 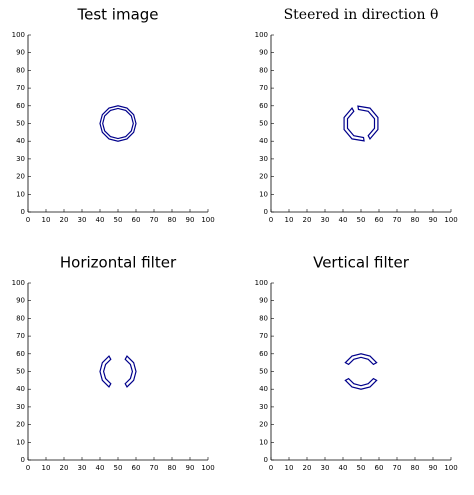 I want to click on chart-title: Test image, so click(x=117, y=15).